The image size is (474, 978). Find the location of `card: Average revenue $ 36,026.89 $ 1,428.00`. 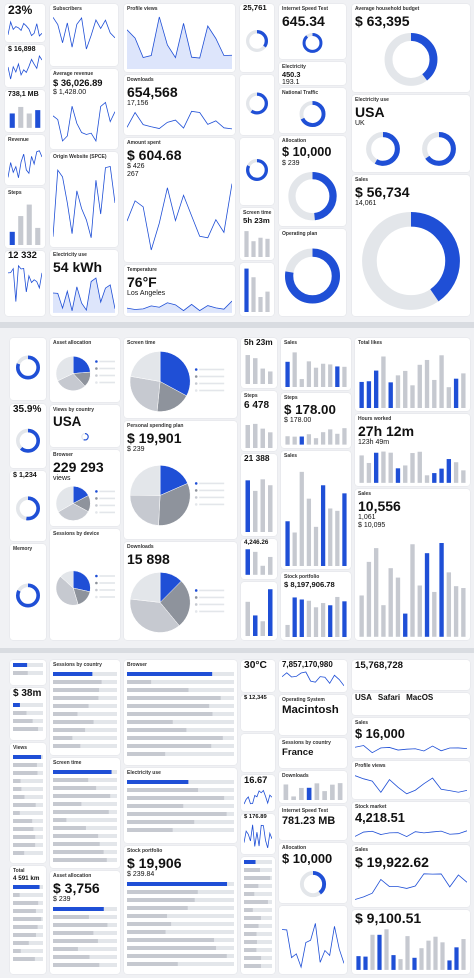

card: Average revenue $ 36,026.89 $ 1,428.00 is located at coordinates (84, 109).